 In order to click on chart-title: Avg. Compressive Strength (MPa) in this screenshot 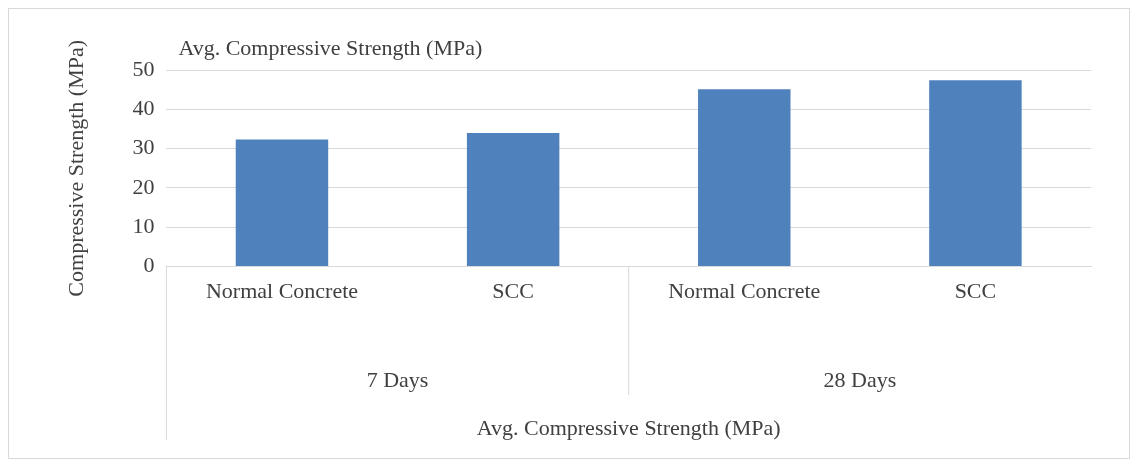, I will do `click(330, 47)`.